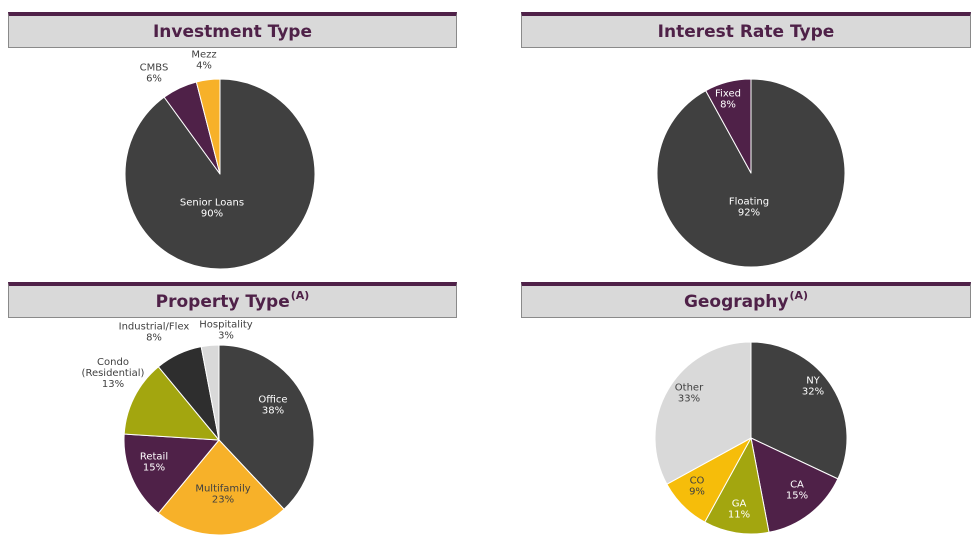  I want to click on property-label-retail: Retail 15%, so click(154, 463).